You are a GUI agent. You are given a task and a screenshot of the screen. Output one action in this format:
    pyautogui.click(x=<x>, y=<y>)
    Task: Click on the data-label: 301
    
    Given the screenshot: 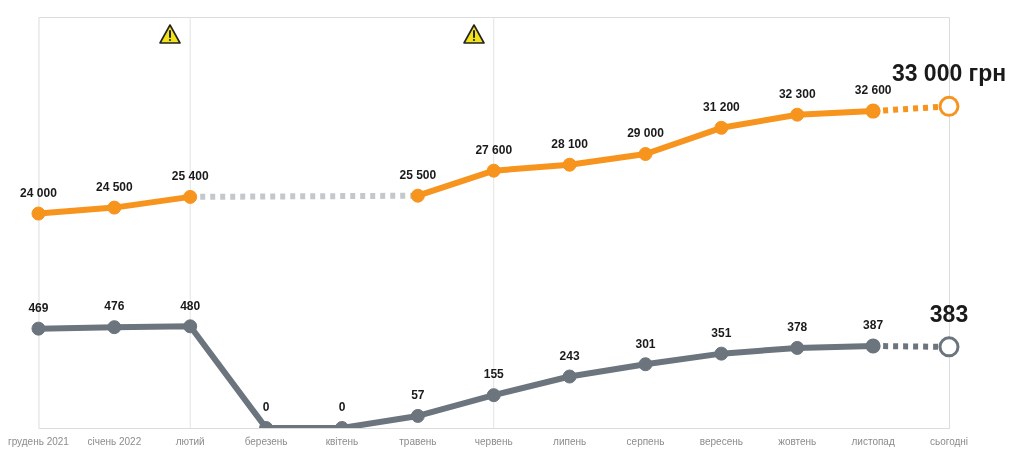 What is the action you would take?
    pyautogui.click(x=645, y=343)
    